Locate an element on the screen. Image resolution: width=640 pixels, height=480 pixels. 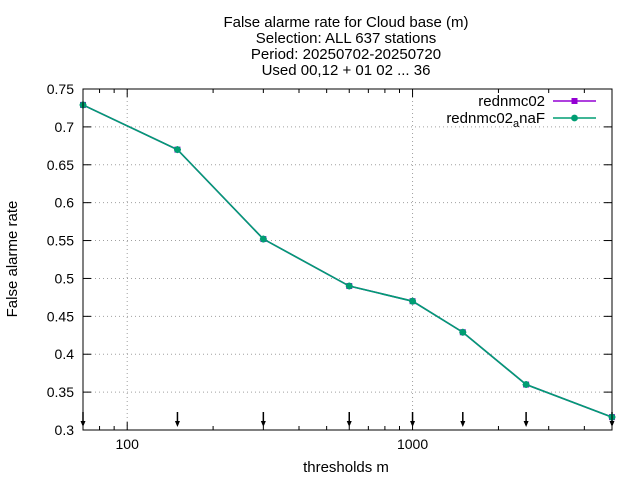
y-axis-label: False alarme rate is located at coordinates (12, 259).